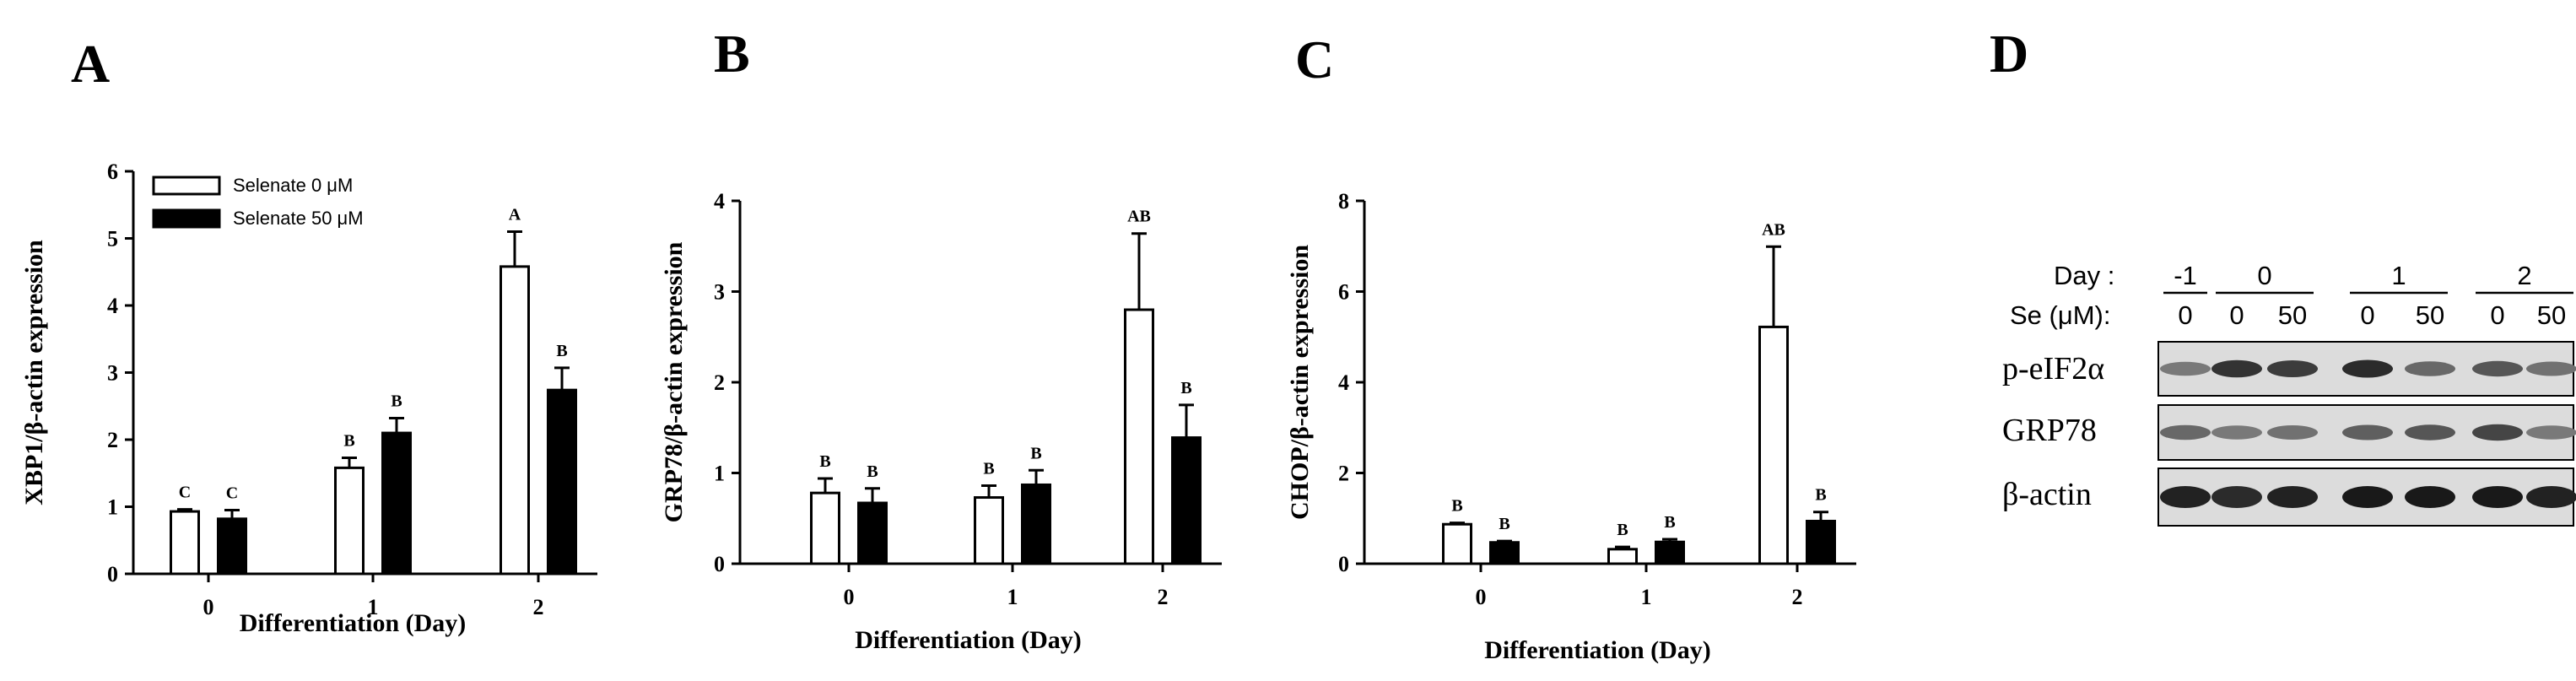 The width and height of the screenshot is (2576, 681). What do you see at coordinates (2049, 431) in the screenshot?
I see `blot-row-label-grp78: GRP78` at bounding box center [2049, 431].